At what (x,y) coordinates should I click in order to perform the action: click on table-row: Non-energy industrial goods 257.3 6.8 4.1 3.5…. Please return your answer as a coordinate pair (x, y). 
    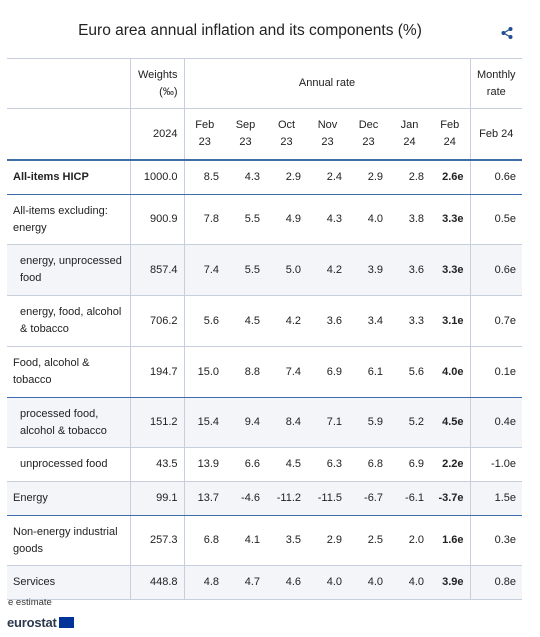
    Looking at the image, I should click on (265, 540).